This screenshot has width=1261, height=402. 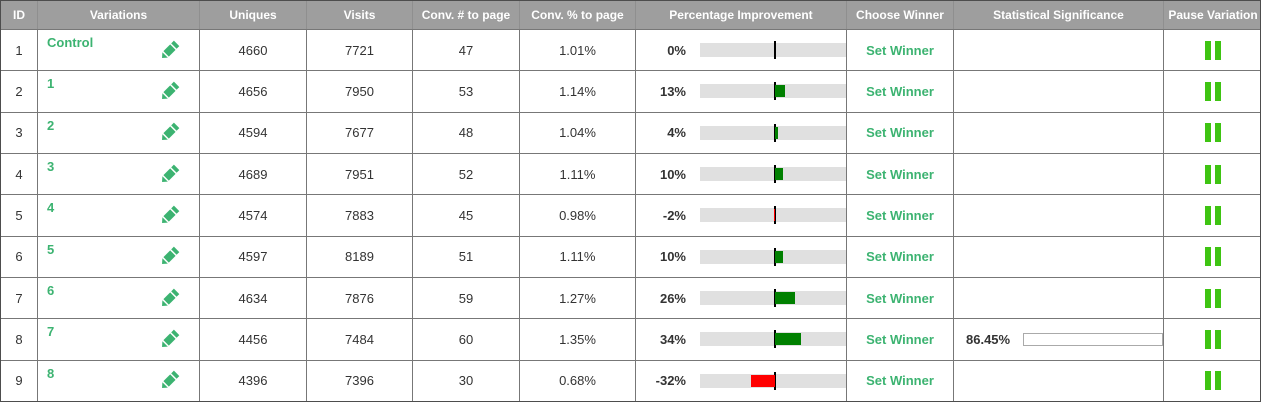 What do you see at coordinates (70, 42) in the screenshot?
I see `variation-name: Control` at bounding box center [70, 42].